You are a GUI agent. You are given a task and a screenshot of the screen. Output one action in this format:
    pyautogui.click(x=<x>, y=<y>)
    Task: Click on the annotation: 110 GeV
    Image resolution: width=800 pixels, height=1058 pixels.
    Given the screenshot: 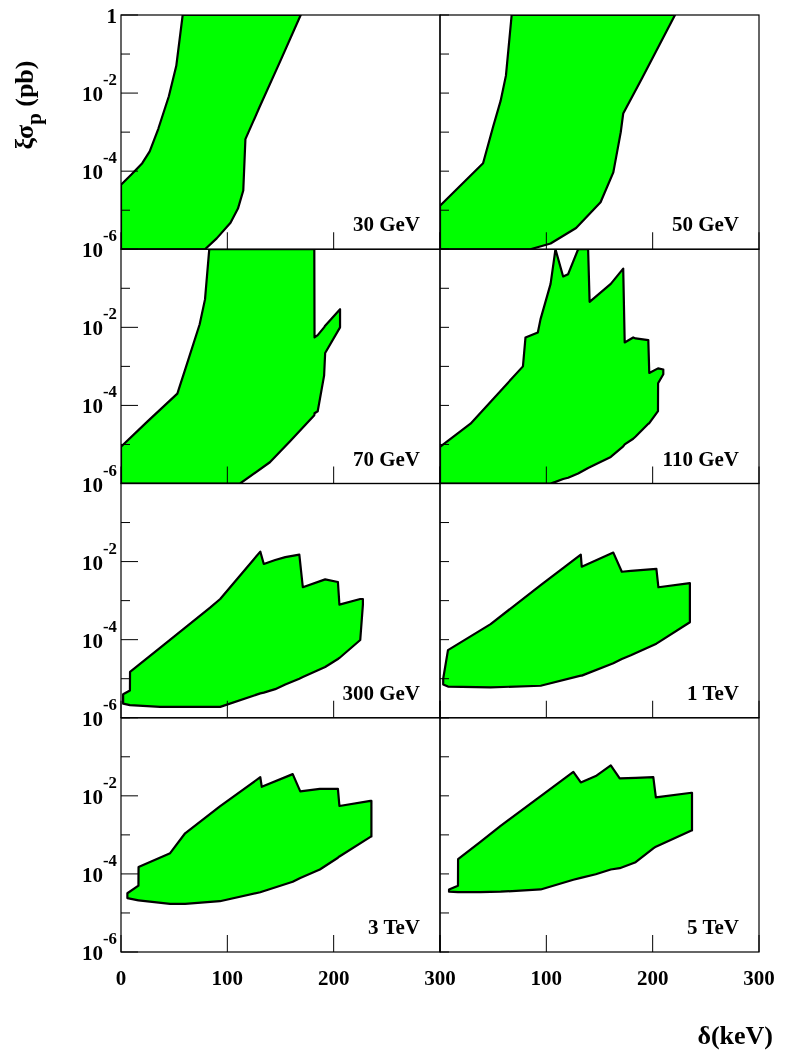 What is the action you would take?
    pyautogui.click(x=700, y=458)
    